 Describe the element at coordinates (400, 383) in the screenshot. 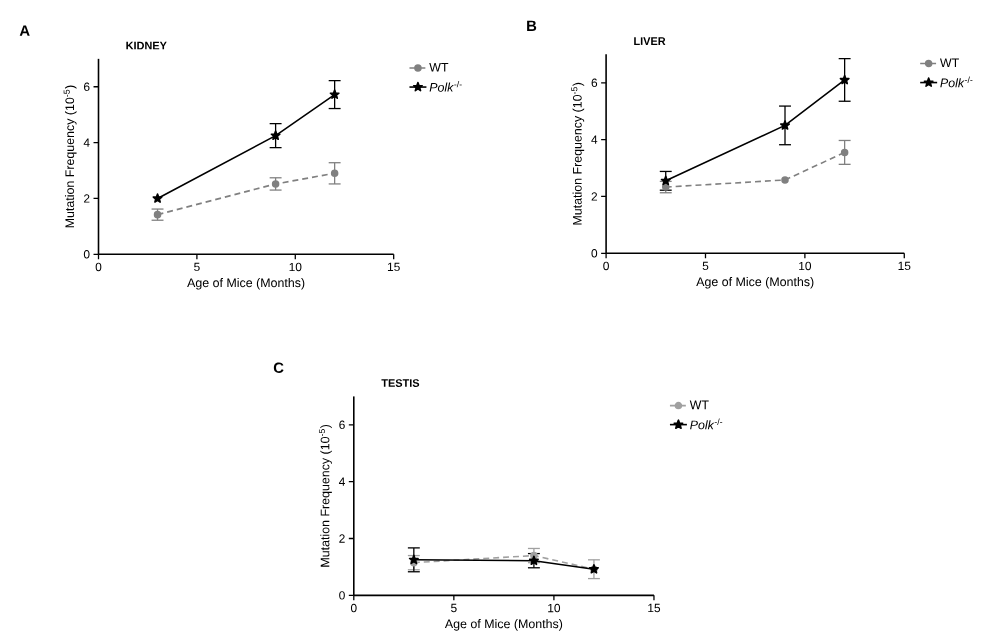

I see `chart-title: TESTIS` at that location.